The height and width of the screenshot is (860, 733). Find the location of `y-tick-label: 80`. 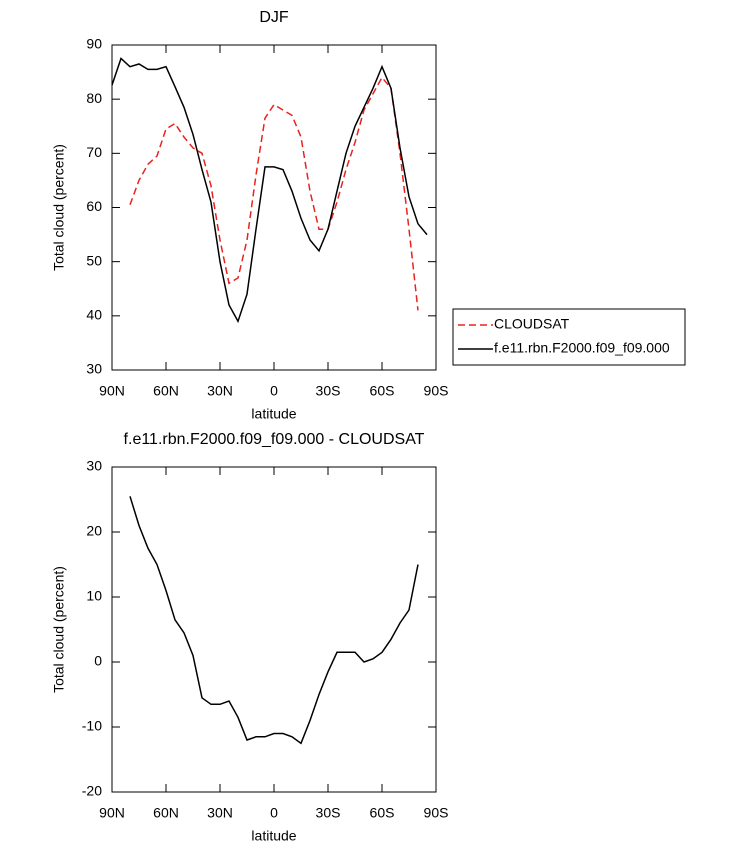

y-tick-label: 80 is located at coordinates (94, 98).